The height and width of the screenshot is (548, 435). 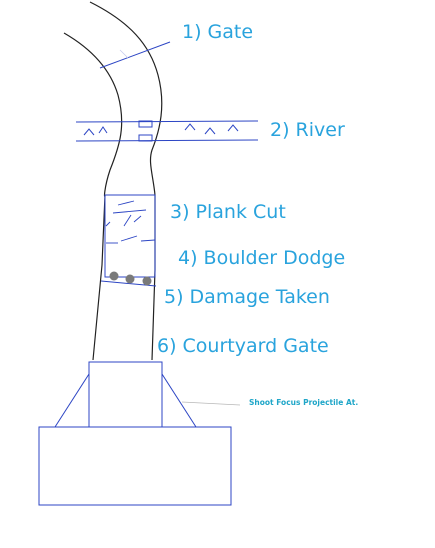 I want to click on bridge-plank-lower, so click(x=145, y=138).